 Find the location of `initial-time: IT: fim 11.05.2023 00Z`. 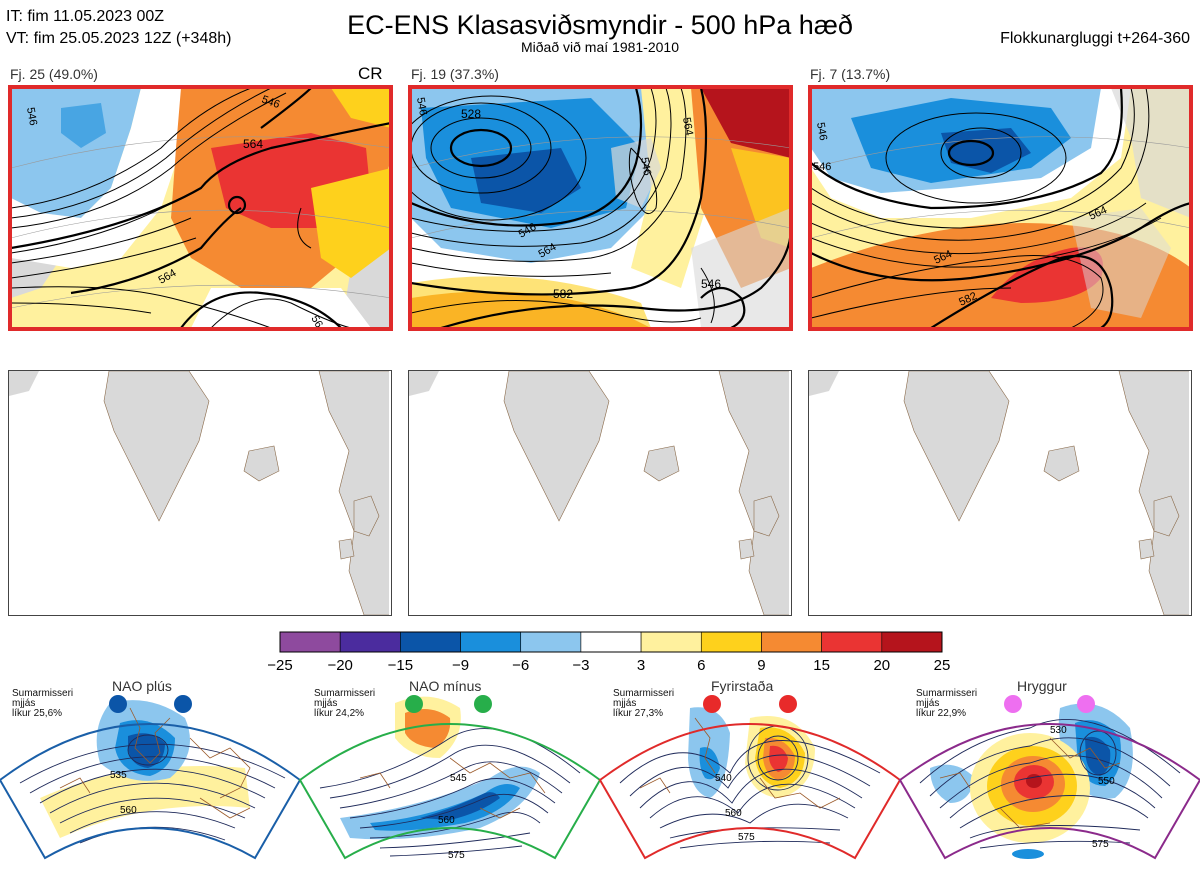

initial-time: IT: fim 11.05.2023 00Z is located at coordinates (85, 16).